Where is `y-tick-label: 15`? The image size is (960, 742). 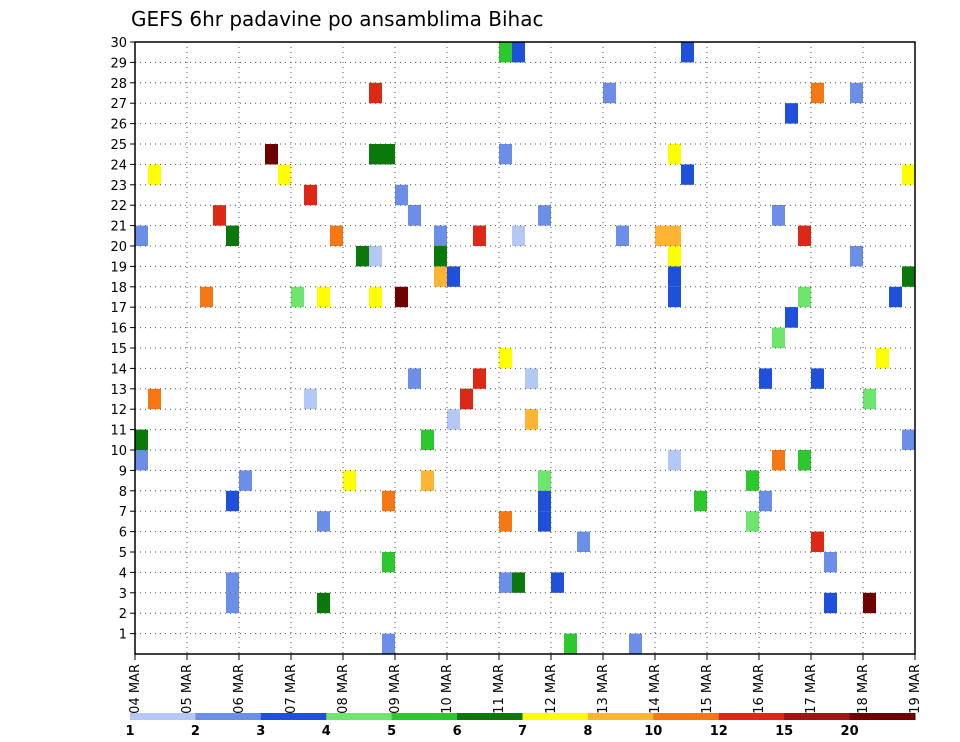 y-tick-label: 15 is located at coordinates (118, 349).